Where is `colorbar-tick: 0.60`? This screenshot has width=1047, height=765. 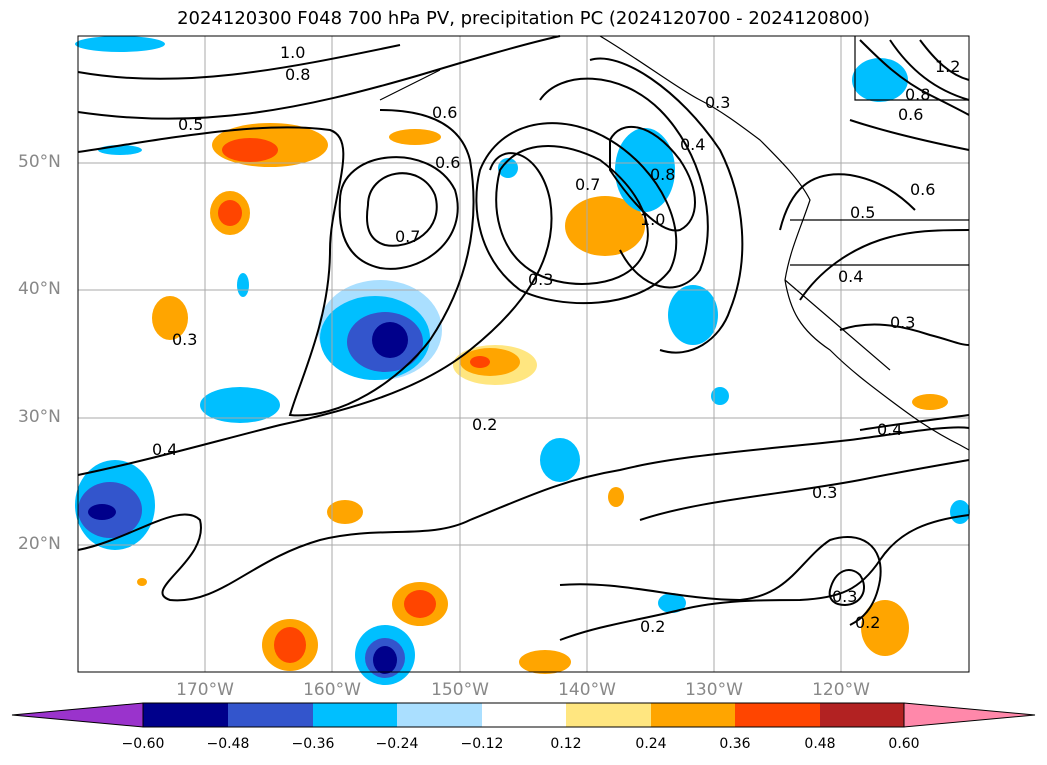 colorbar-tick: 0.60 is located at coordinates (904, 744).